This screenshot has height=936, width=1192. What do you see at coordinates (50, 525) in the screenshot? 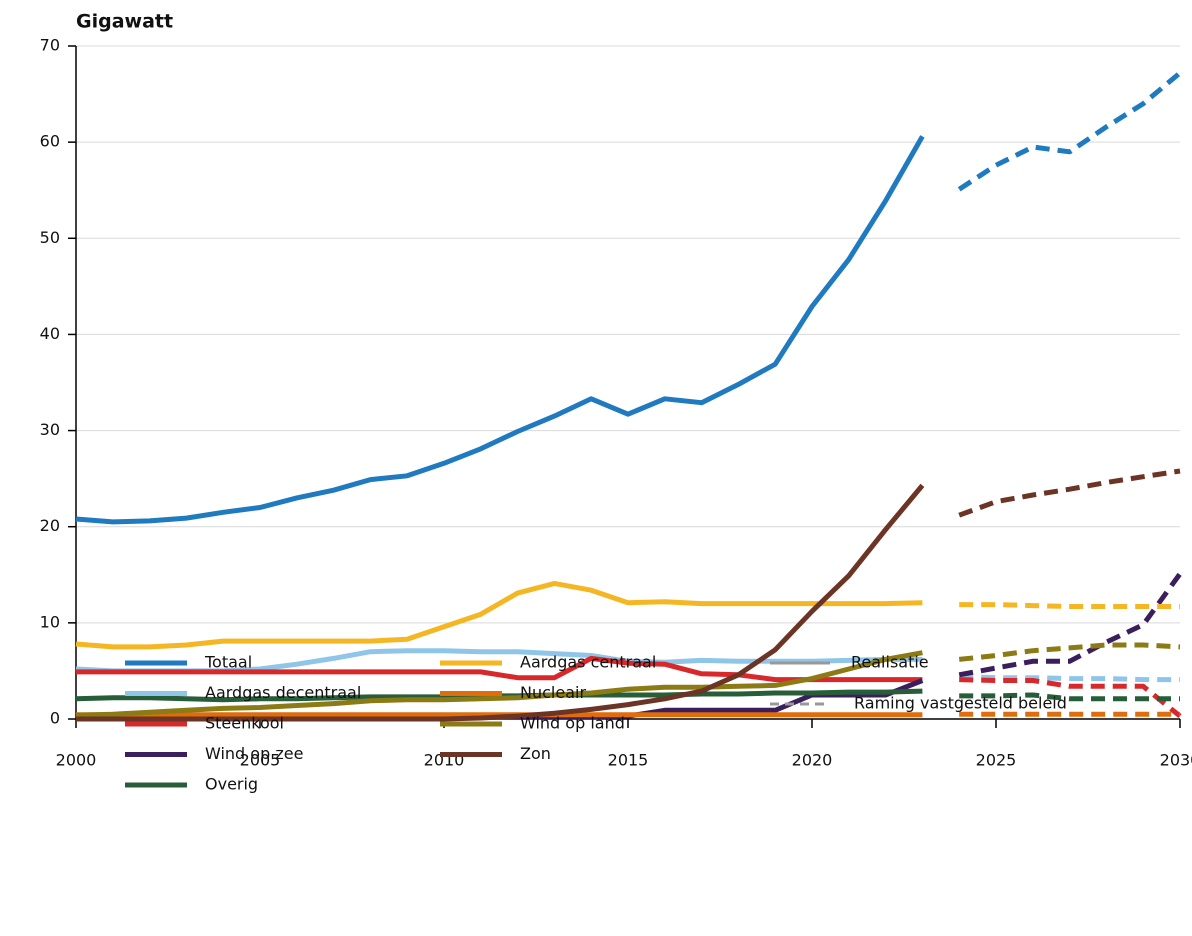
I see `y-tick-label: 20` at bounding box center [50, 525].